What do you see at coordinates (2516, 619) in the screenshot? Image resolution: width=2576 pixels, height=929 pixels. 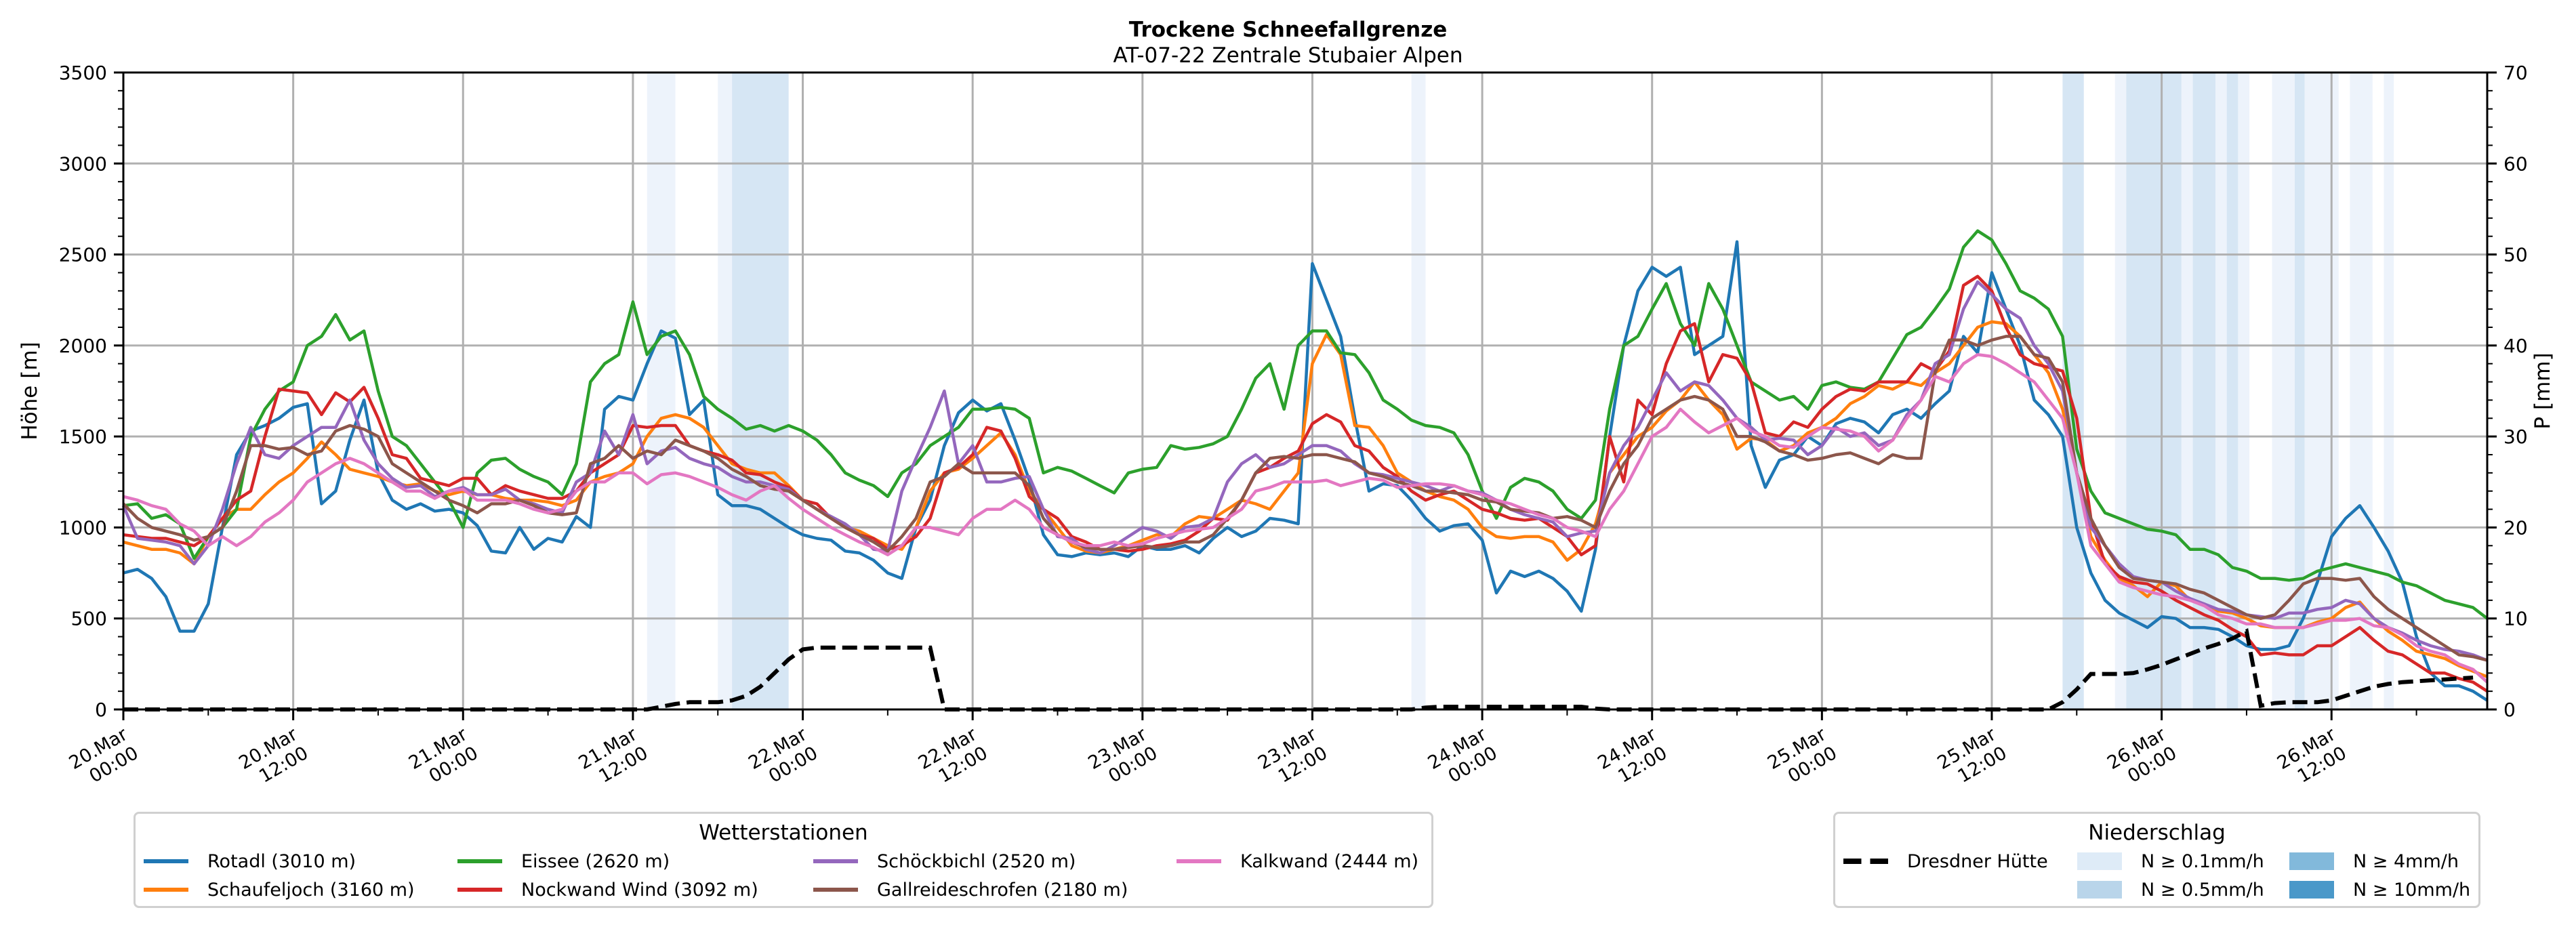 I see `y2-tick-label: 10` at bounding box center [2516, 619].